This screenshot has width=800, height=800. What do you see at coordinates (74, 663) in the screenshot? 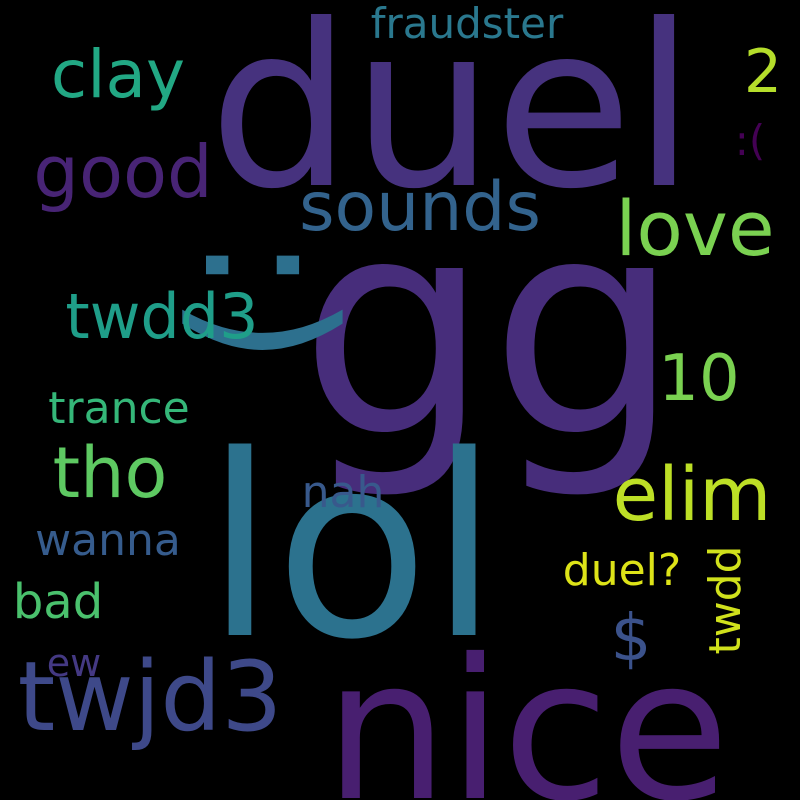
I see `word-ew: ew` at bounding box center [74, 663].